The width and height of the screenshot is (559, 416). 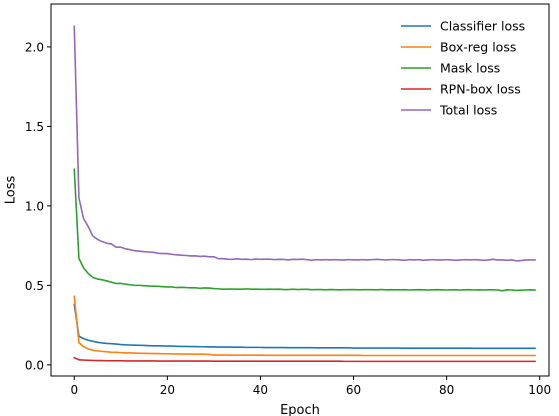 What do you see at coordinates (74, 390) in the screenshot?
I see `x-tick-label: 0` at bounding box center [74, 390].